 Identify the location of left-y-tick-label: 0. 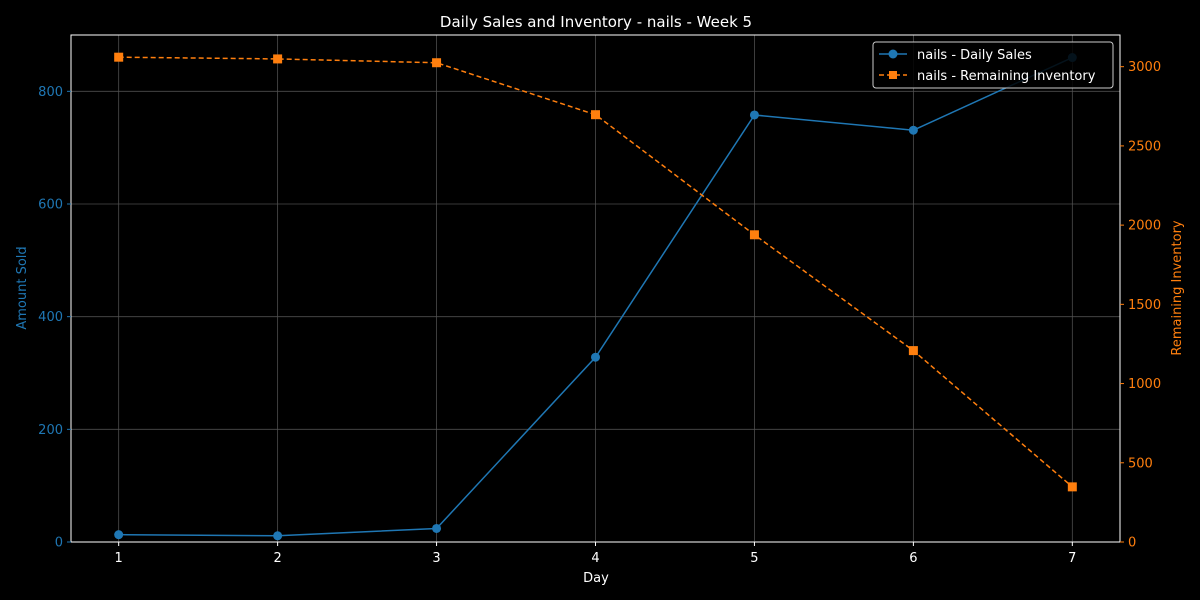
(59, 543).